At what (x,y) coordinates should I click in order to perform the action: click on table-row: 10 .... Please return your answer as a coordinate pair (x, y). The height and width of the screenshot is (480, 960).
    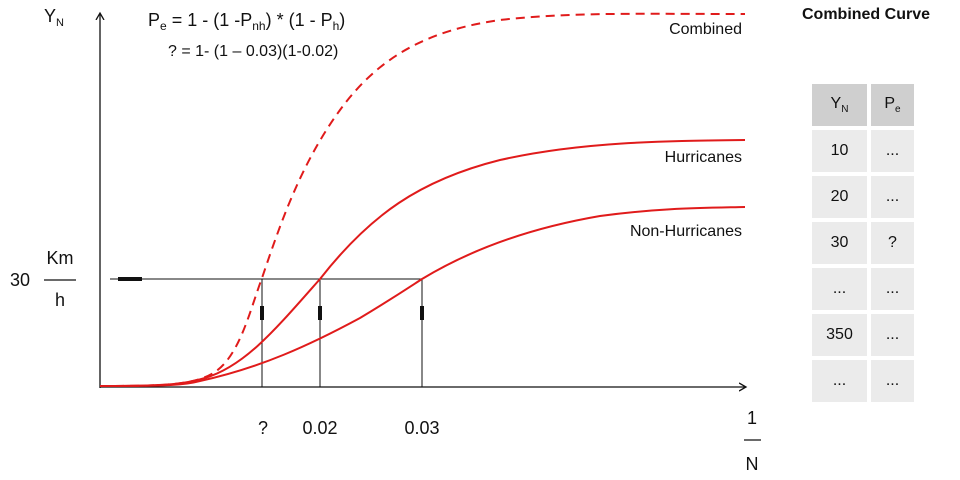
    Looking at the image, I should click on (863, 151).